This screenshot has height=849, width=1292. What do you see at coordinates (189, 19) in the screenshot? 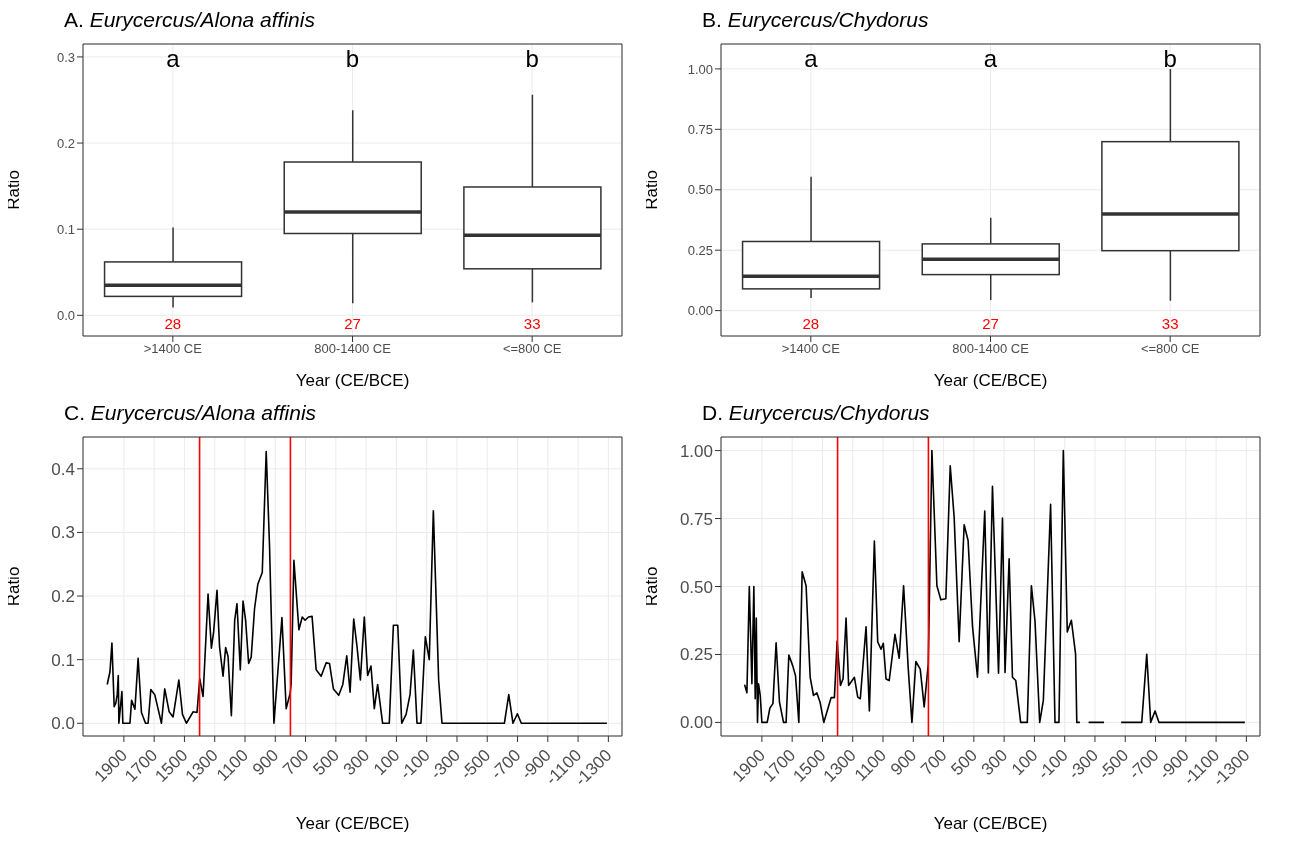
I see `chart-title: A. Eurycercus/Alona affinis` at bounding box center [189, 19].